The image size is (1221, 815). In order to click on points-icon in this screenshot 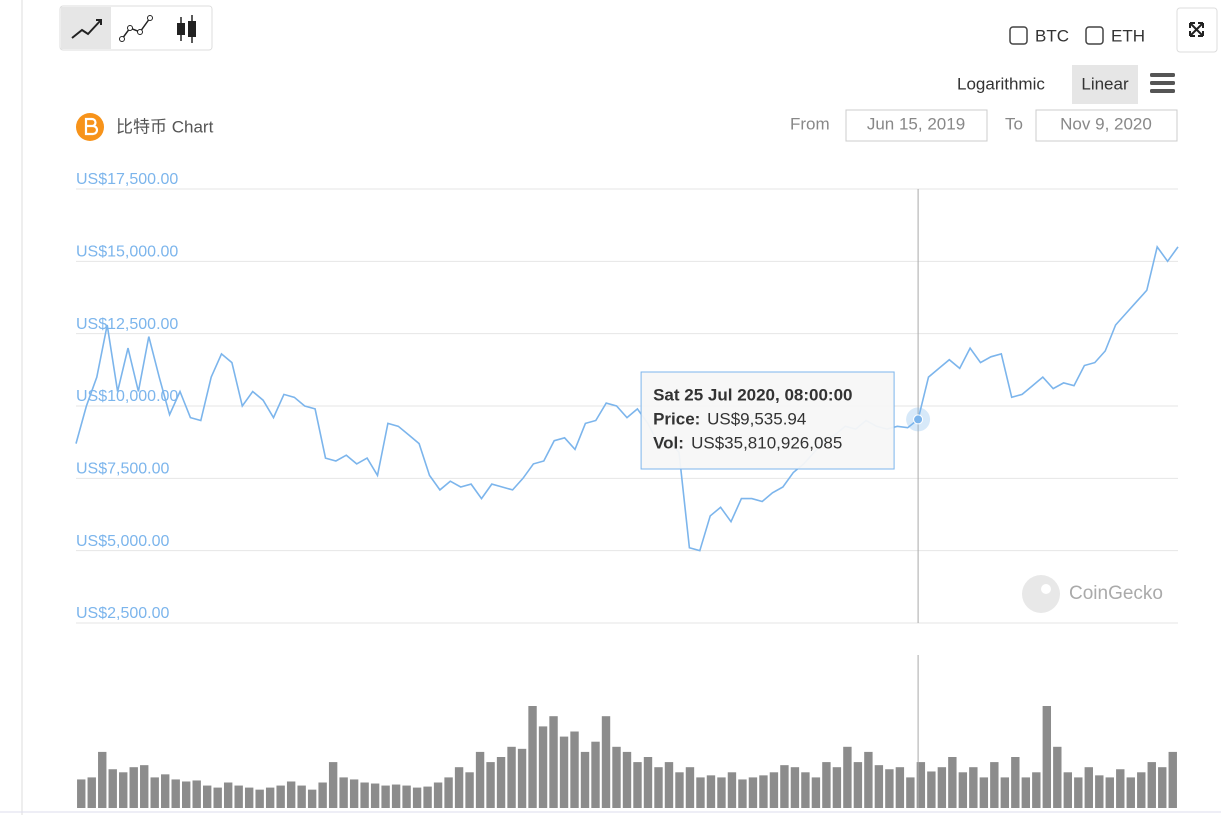, I will do `click(136, 28)`.